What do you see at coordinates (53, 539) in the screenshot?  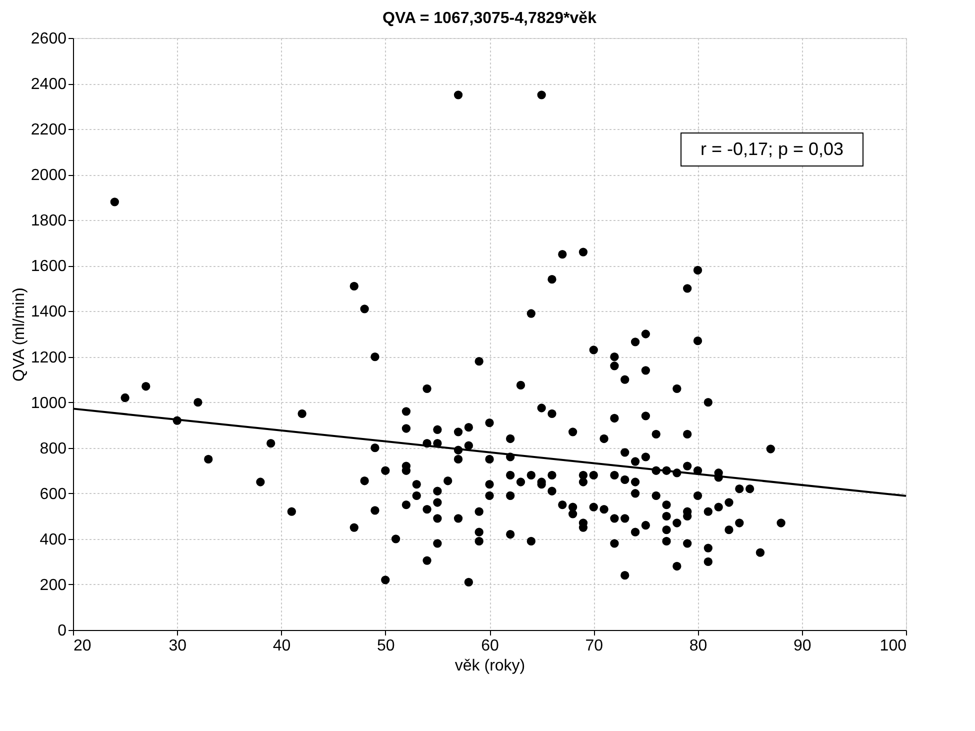 I see `y-tick-label: 400` at bounding box center [53, 539].